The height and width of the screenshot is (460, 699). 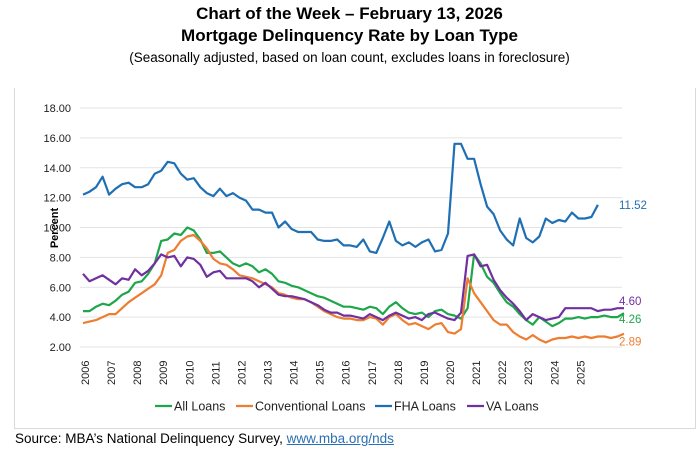 I want to click on x-tick-label: 2018, so click(x=399, y=373).